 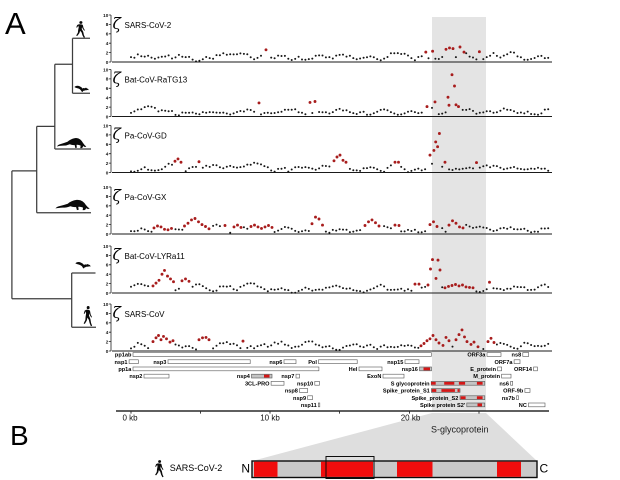 I want to click on panel-b-species-icon, so click(x=159, y=469).